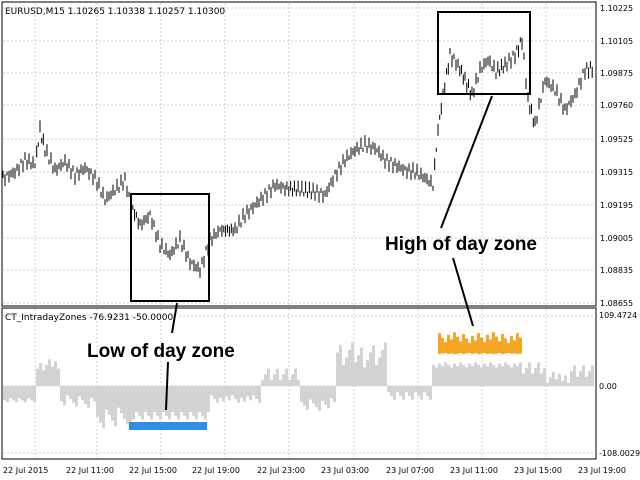  Describe the element at coordinates (463, 292) in the screenshot. I see `high-pointer-line-bottom` at that location.